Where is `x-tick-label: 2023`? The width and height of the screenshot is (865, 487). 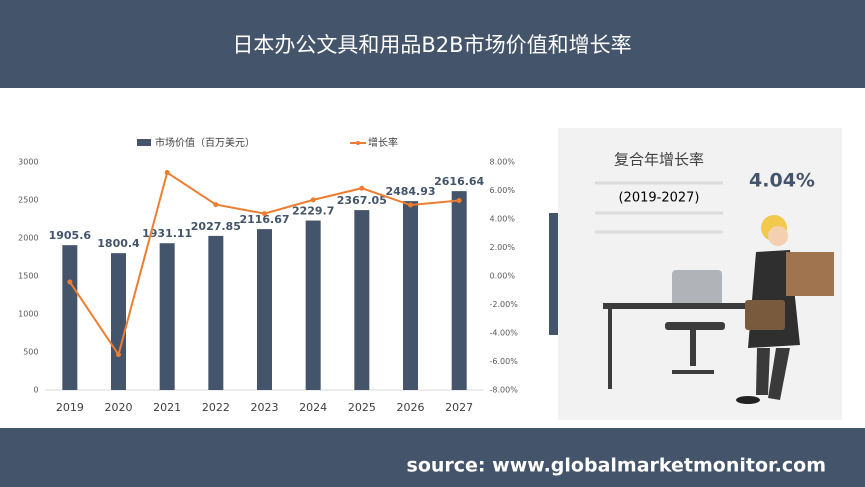
x-tick-label: 2023 is located at coordinates (265, 407).